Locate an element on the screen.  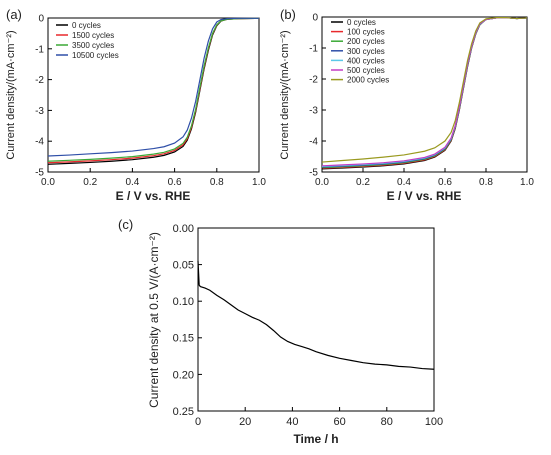
panel-b-x-axis-label: E / V vs. RHE is located at coordinates (424, 196).